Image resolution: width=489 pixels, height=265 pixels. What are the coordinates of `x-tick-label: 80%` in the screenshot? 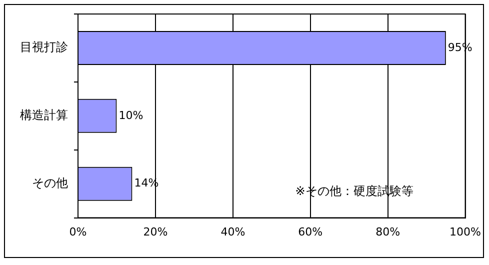 It's located at (388, 231).